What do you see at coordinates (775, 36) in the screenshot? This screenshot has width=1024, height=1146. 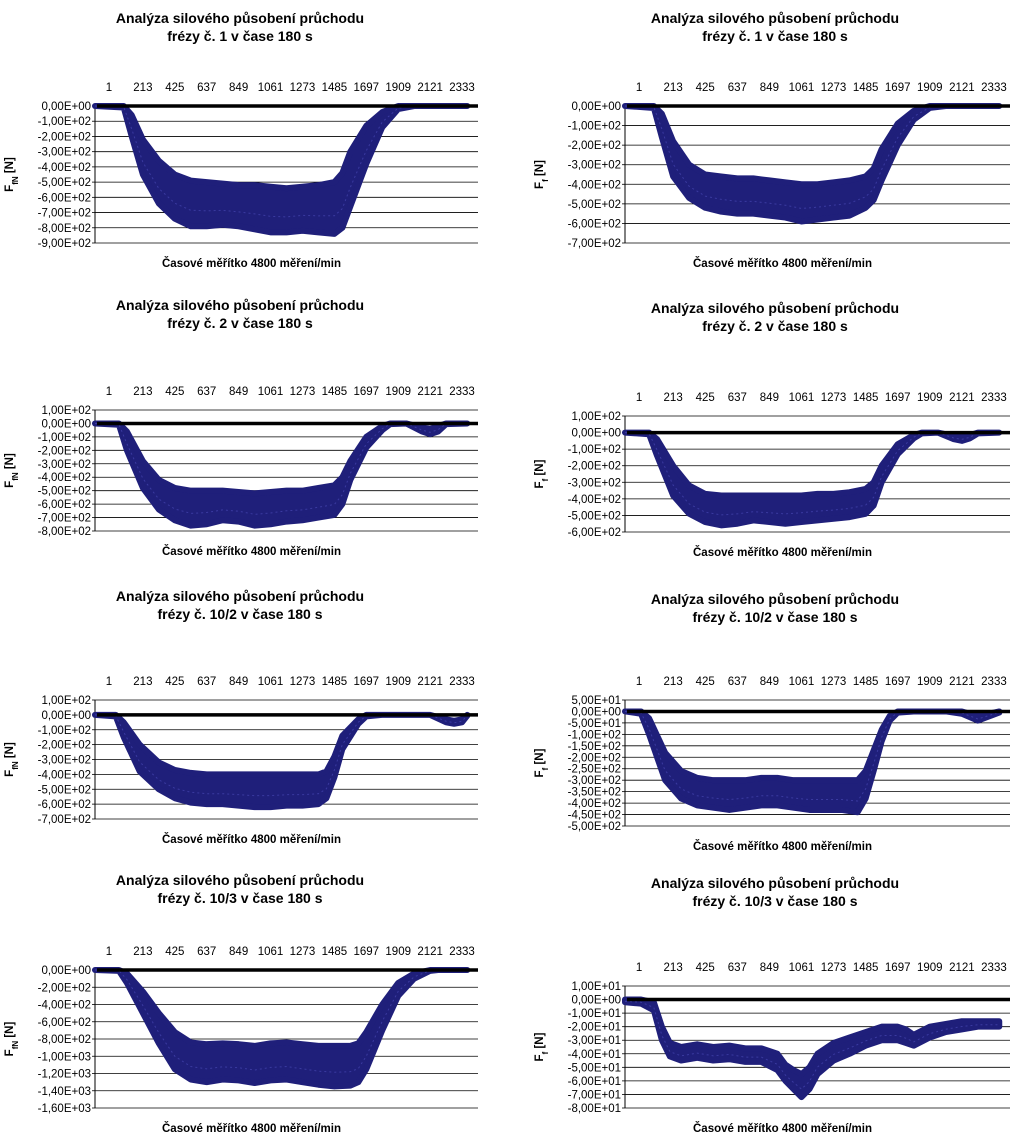 I see `chart-title-line2: frézy č. 1 v čase 180 s` at bounding box center [775, 36].